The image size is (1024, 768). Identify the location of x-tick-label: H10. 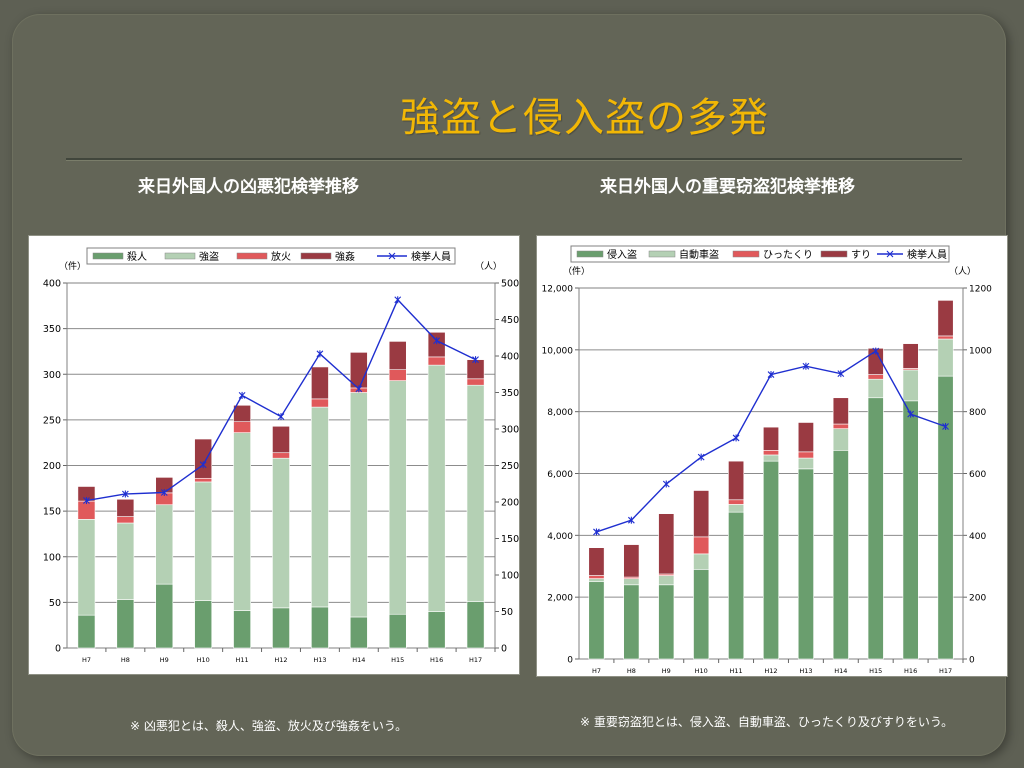
(203, 660).